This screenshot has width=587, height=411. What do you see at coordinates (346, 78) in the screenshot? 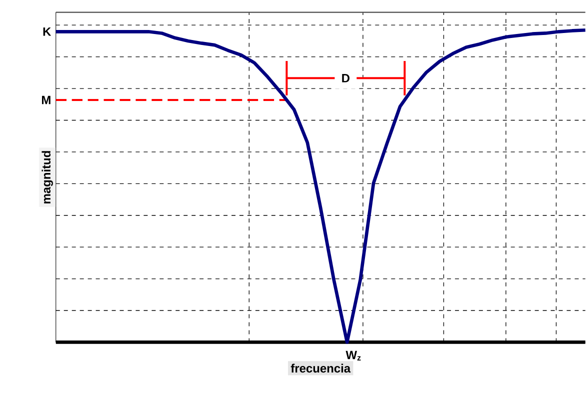
I see `annotation: D` at bounding box center [346, 78].